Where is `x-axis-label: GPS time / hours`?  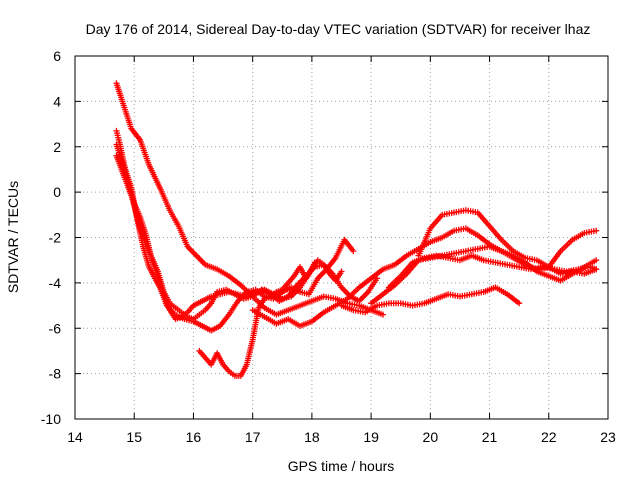 x-axis-label: GPS time / hours is located at coordinates (341, 466).